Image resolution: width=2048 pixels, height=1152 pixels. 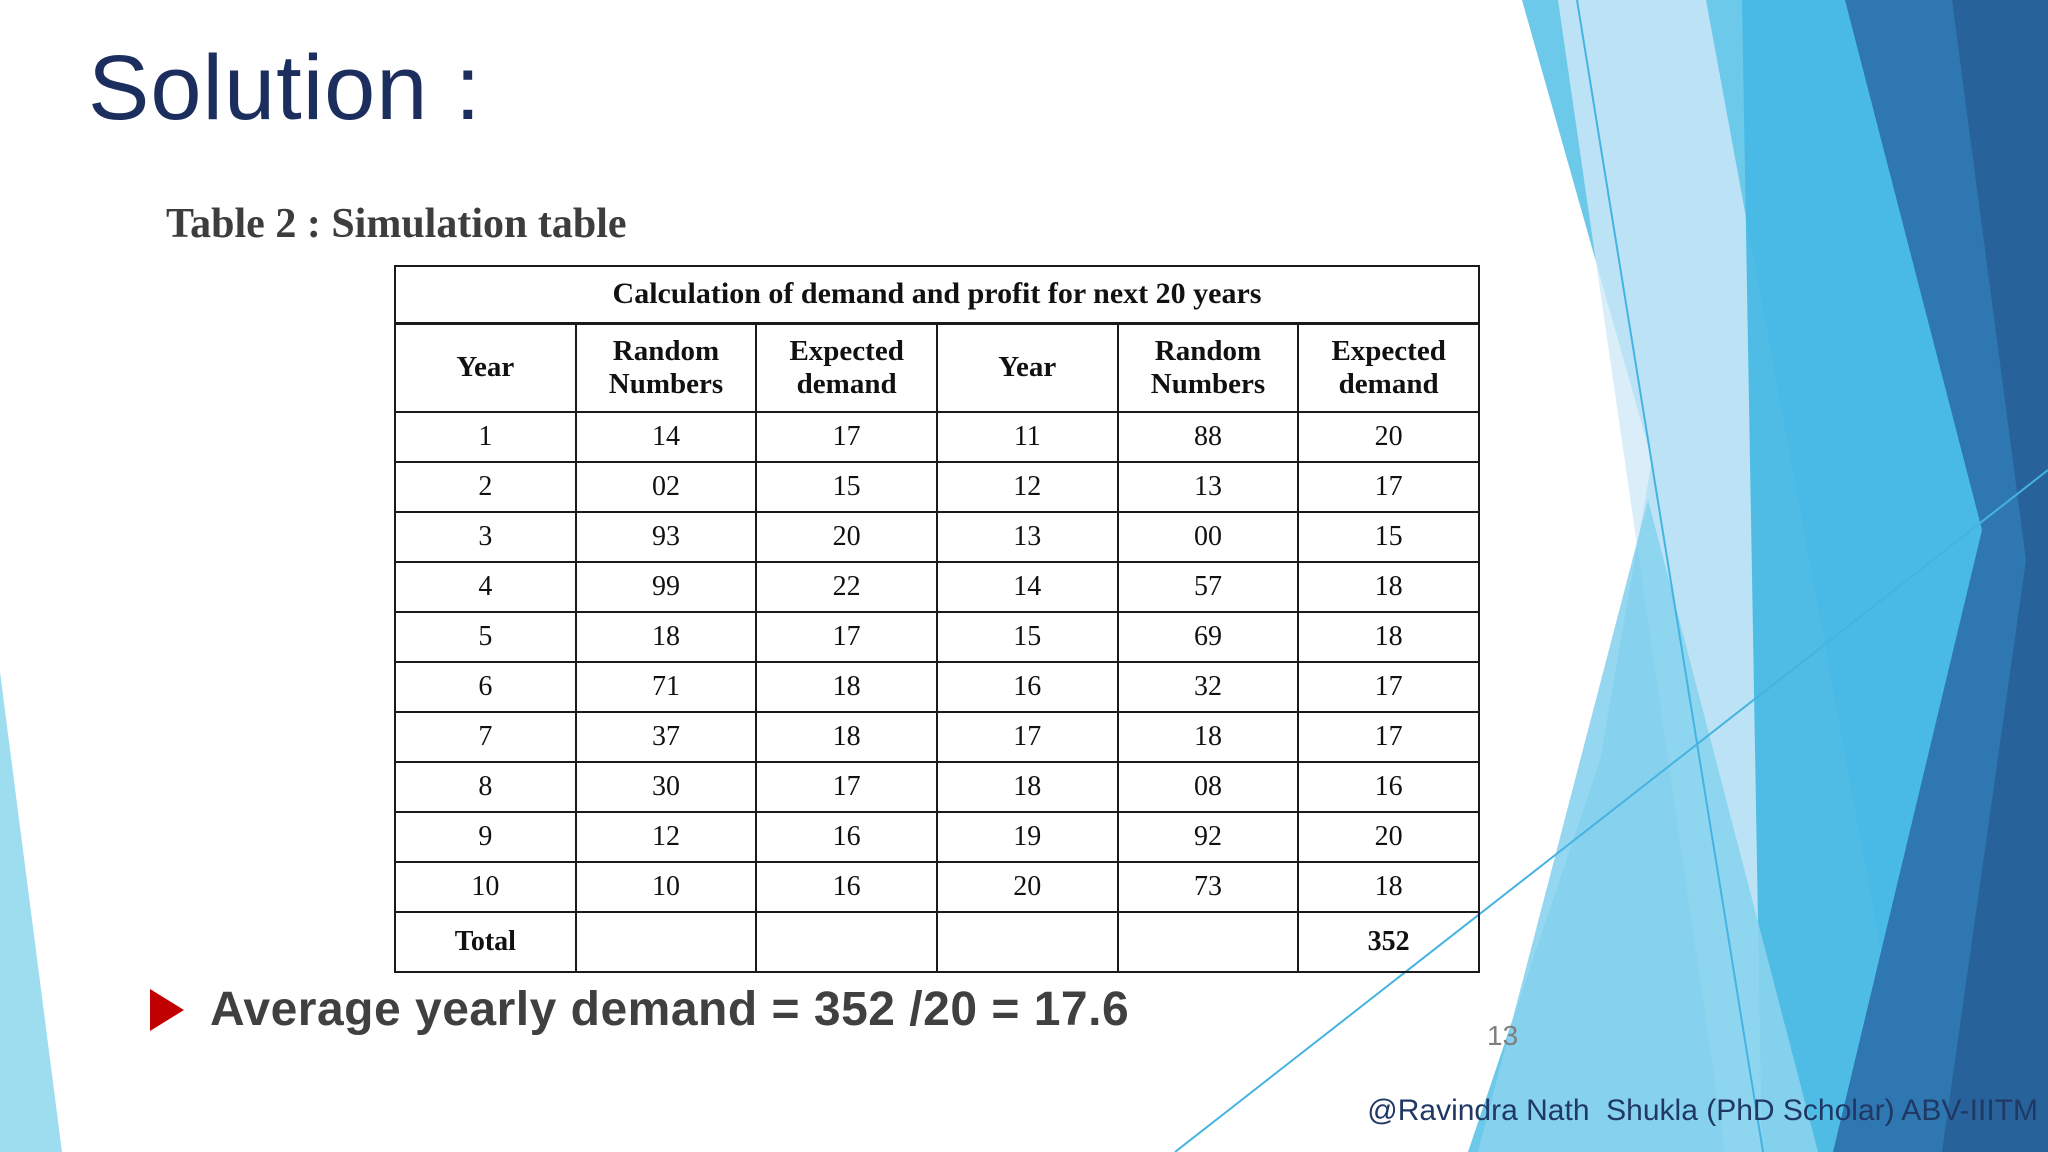 What do you see at coordinates (485, 487) in the screenshot?
I see `table-cell: 2` at bounding box center [485, 487].